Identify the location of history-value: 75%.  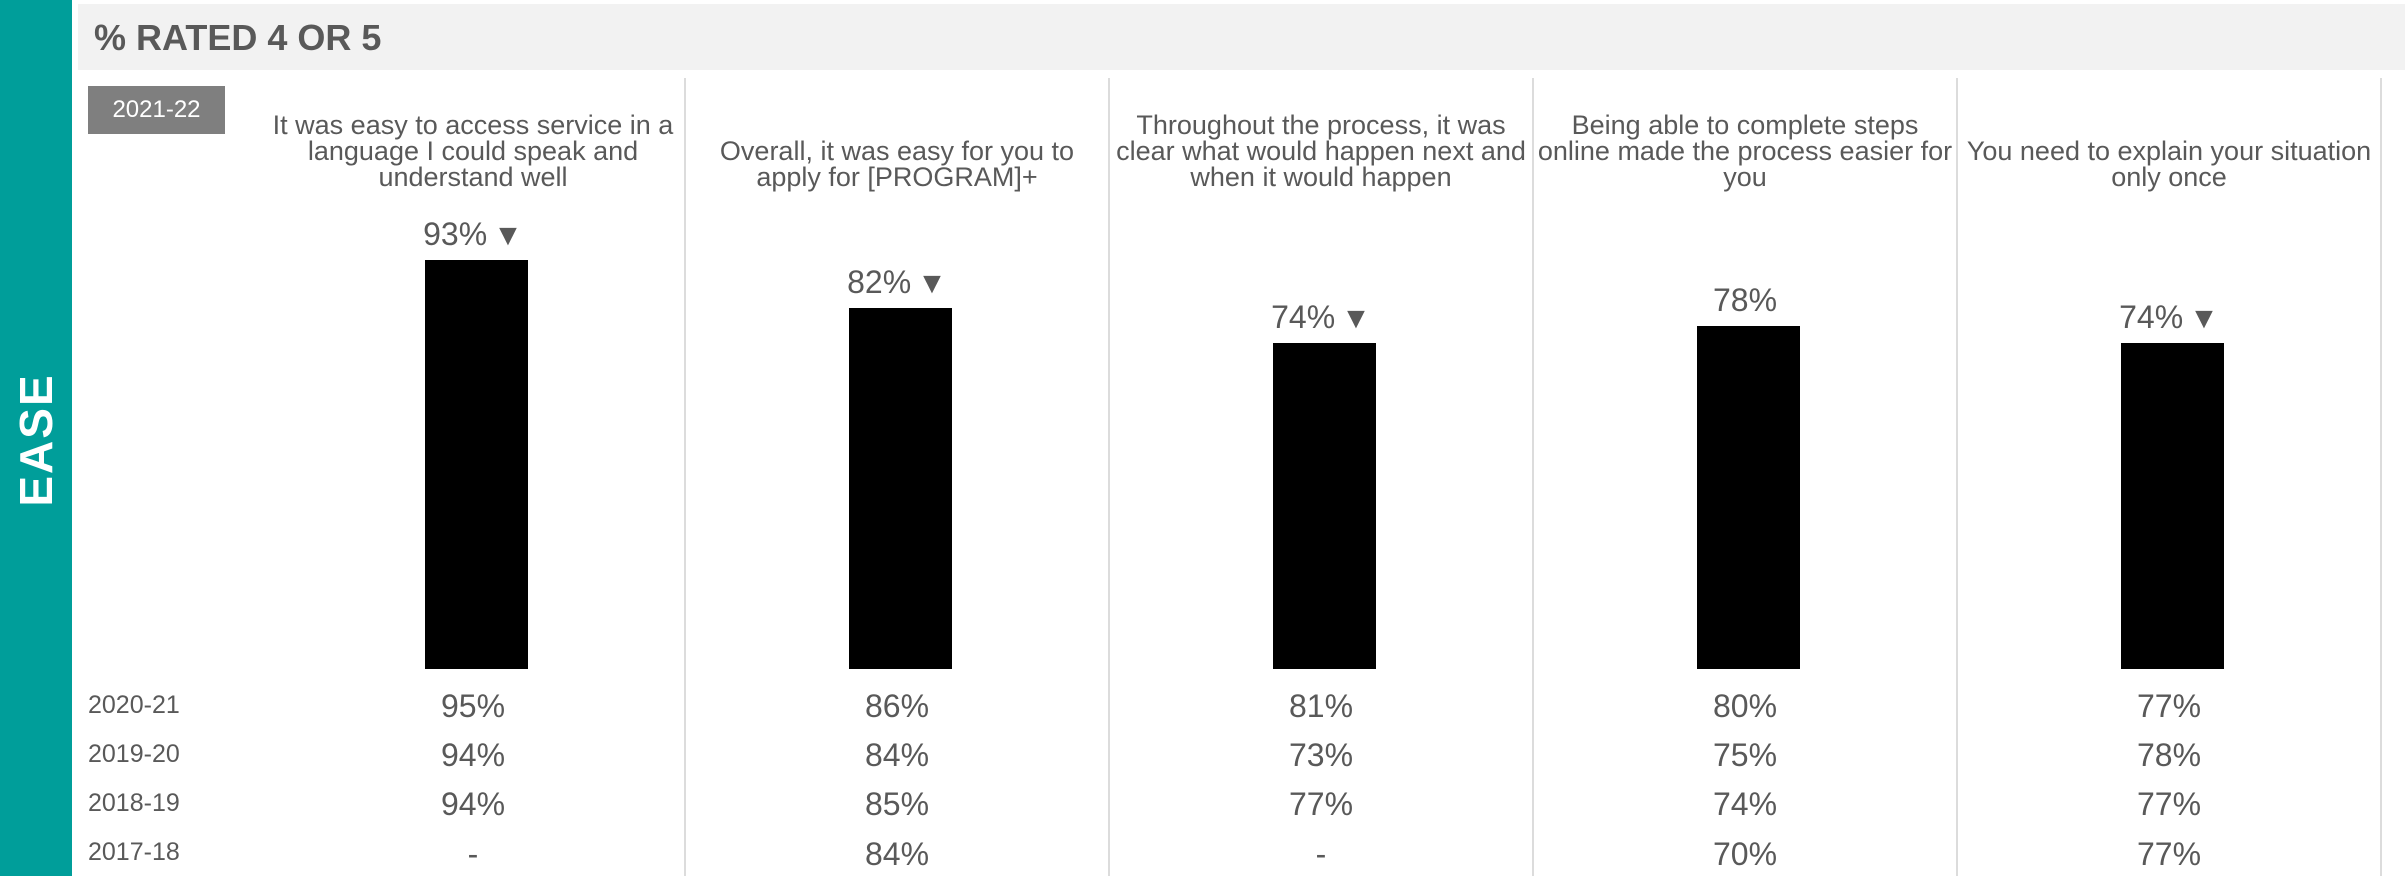
(1745, 755).